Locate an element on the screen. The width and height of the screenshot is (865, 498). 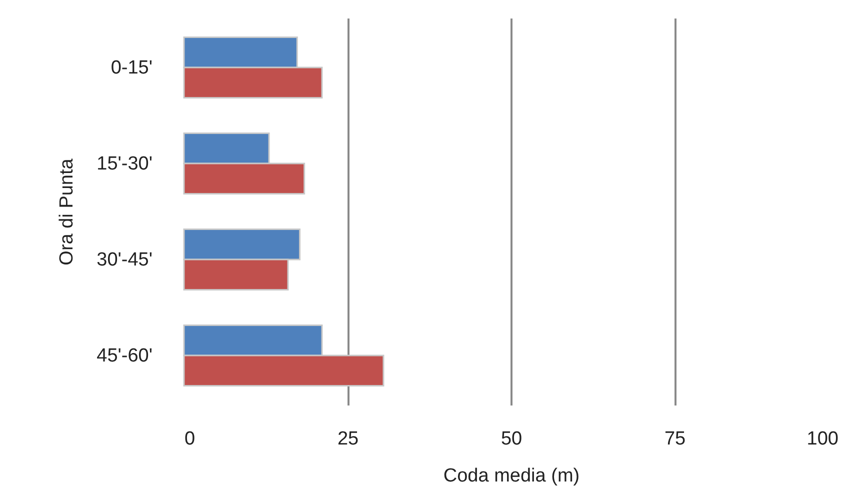
x-tick-label: 75 is located at coordinates (675, 439).